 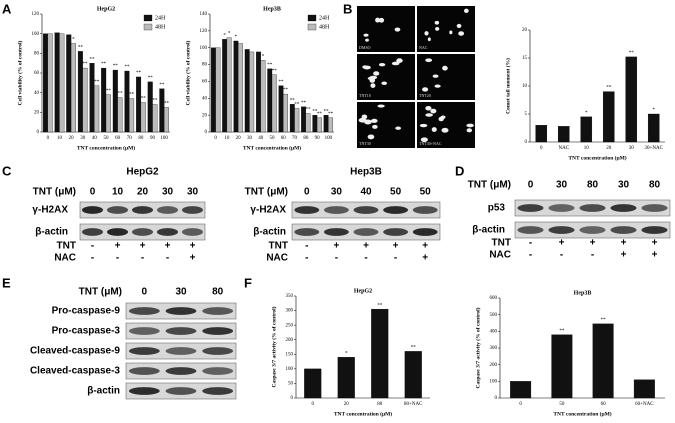 I want to click on x-tick-label: NAC, so click(x=563, y=148).